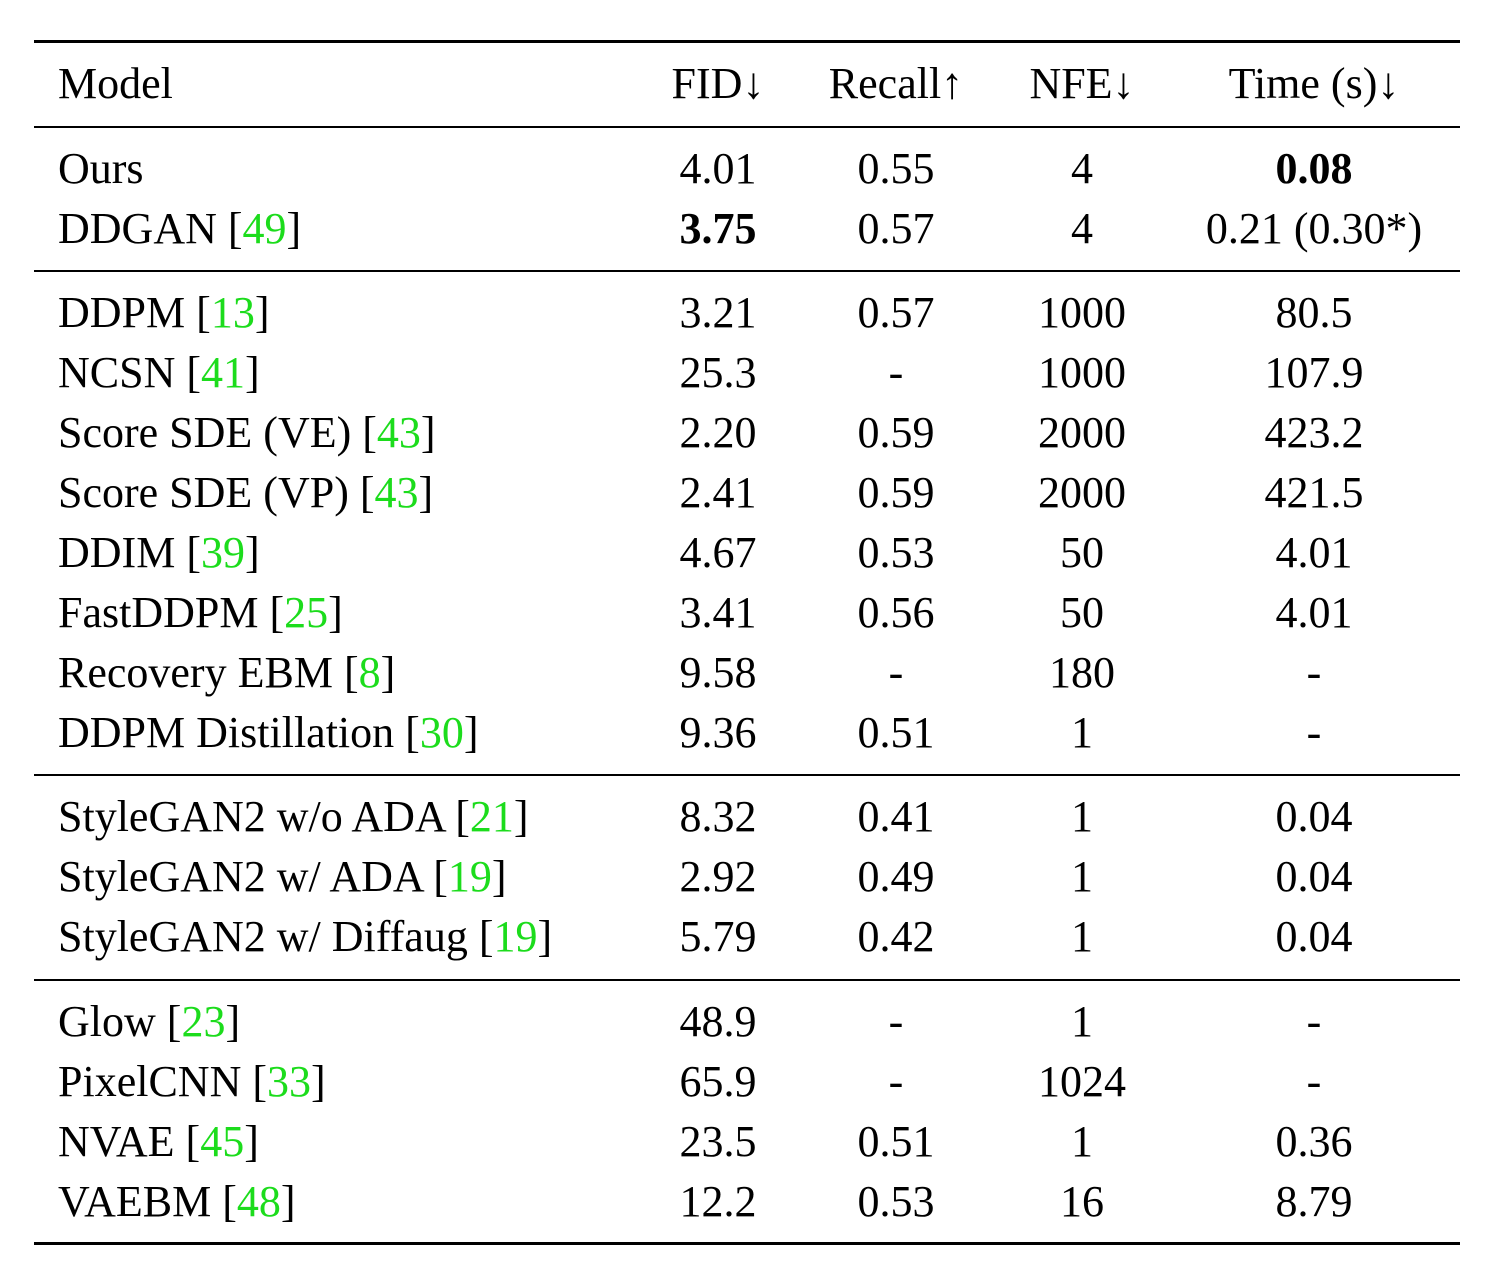  What do you see at coordinates (258, 1201) in the screenshot?
I see `citation-link: 48` at bounding box center [258, 1201].